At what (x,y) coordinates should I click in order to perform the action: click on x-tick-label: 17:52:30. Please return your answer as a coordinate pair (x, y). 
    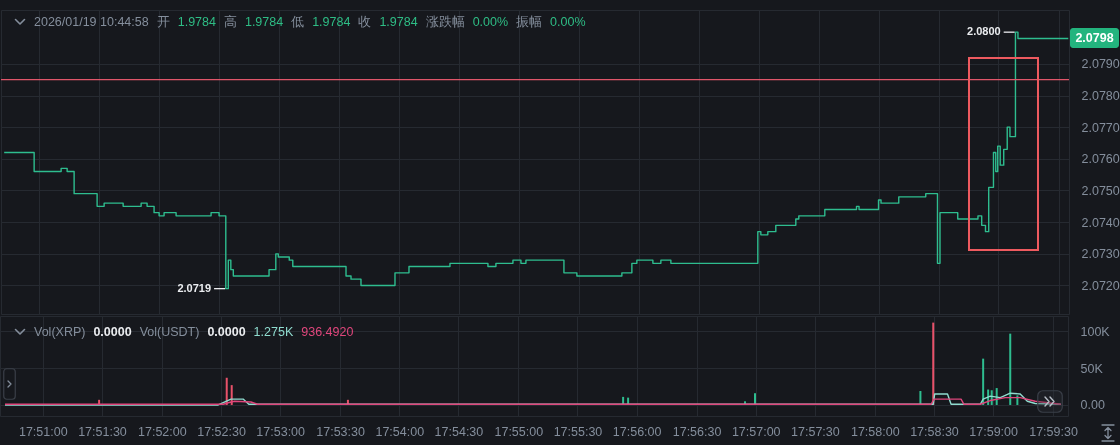
    Looking at the image, I should click on (221, 431).